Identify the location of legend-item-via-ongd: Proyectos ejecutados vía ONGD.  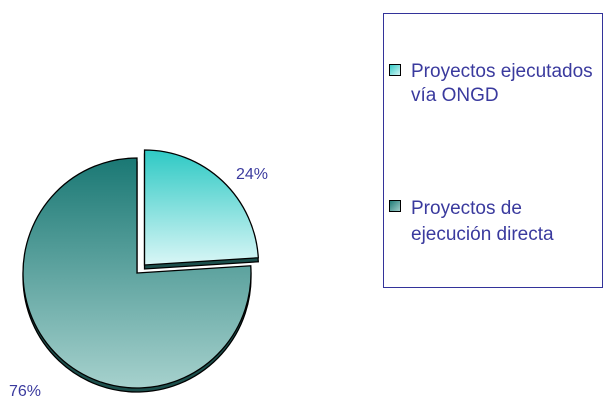
(491, 83).